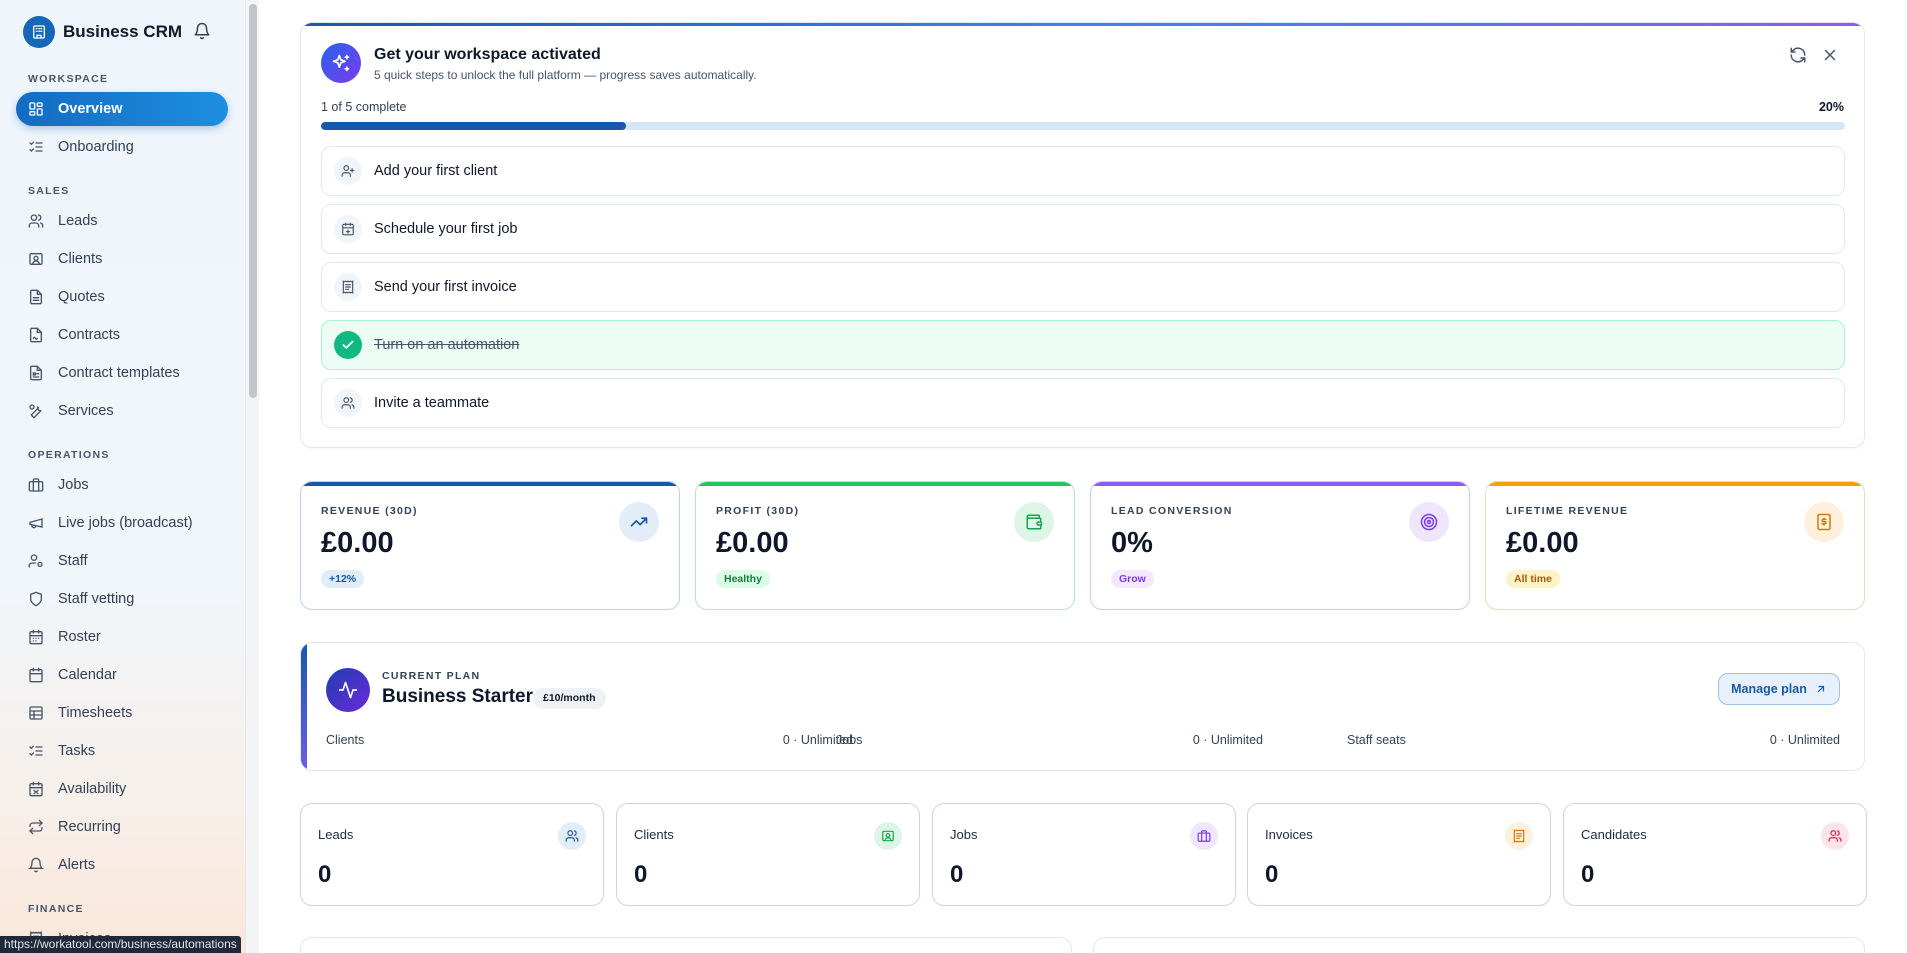 Image resolution: width=1907 pixels, height=953 pixels. I want to click on contact-icon, so click(36, 259).